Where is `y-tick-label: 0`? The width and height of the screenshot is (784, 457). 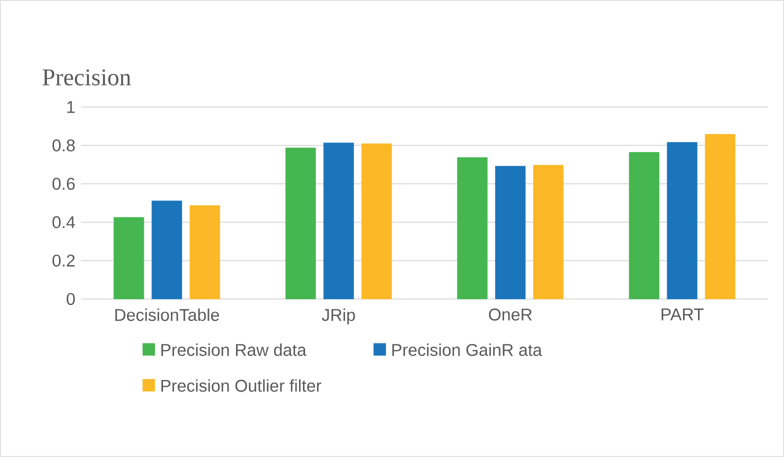 y-tick-label: 0 is located at coordinates (70, 299).